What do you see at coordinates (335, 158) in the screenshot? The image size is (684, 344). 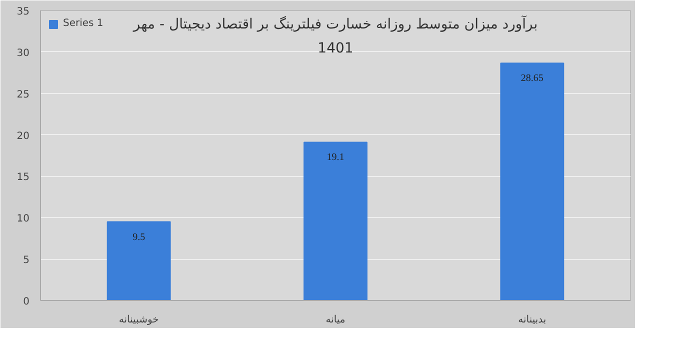 I see `data-label: 19.1` at bounding box center [335, 158].